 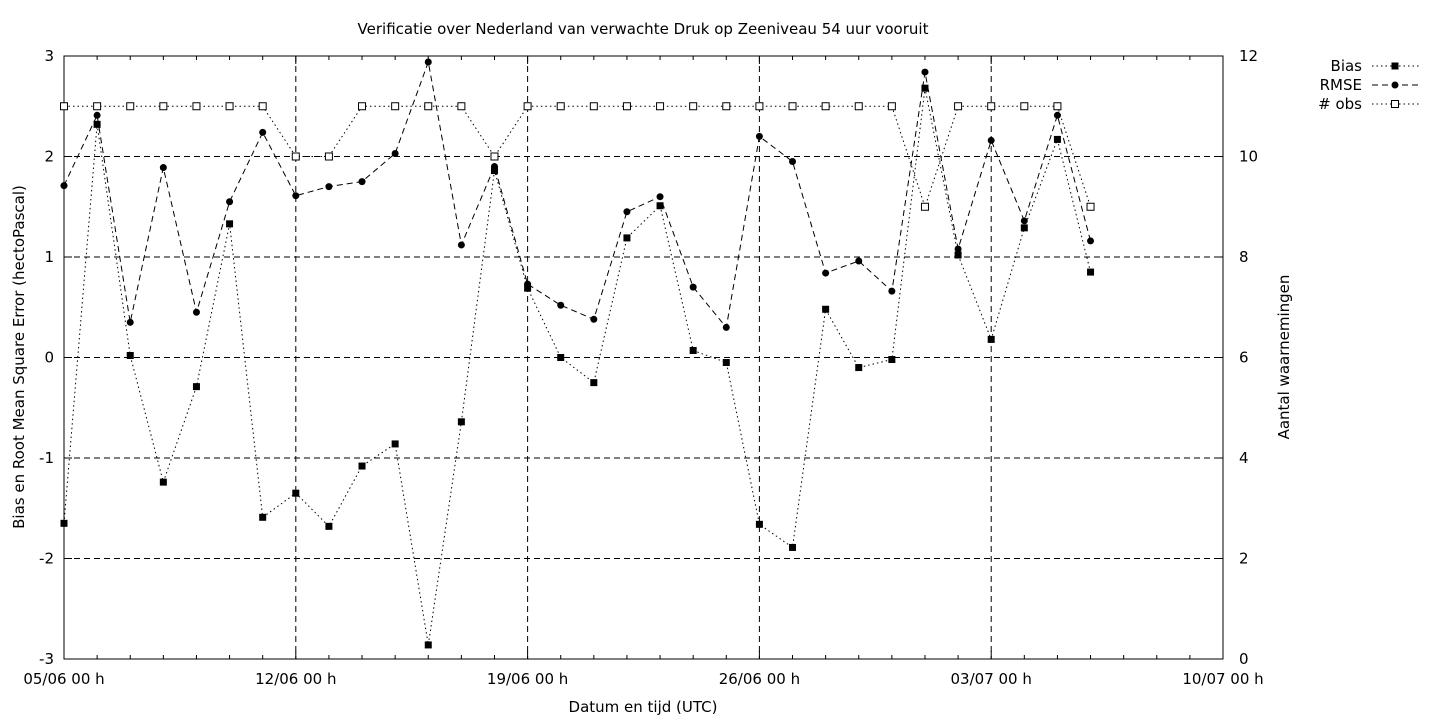 I want to click on y2-tick-label: 2, so click(x=1244, y=559).